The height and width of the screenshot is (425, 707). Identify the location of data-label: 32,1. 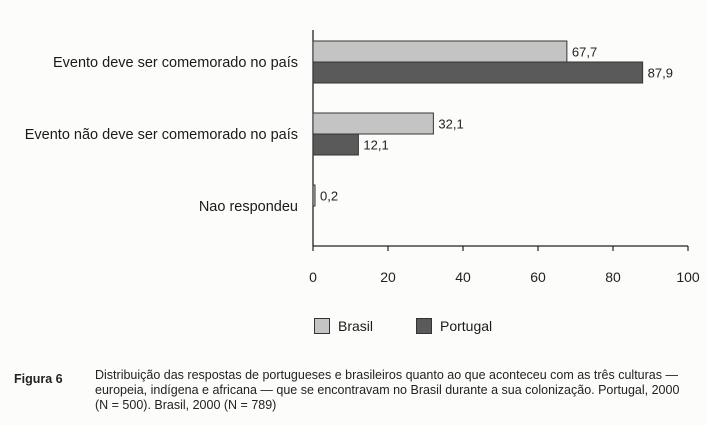
(450, 124).